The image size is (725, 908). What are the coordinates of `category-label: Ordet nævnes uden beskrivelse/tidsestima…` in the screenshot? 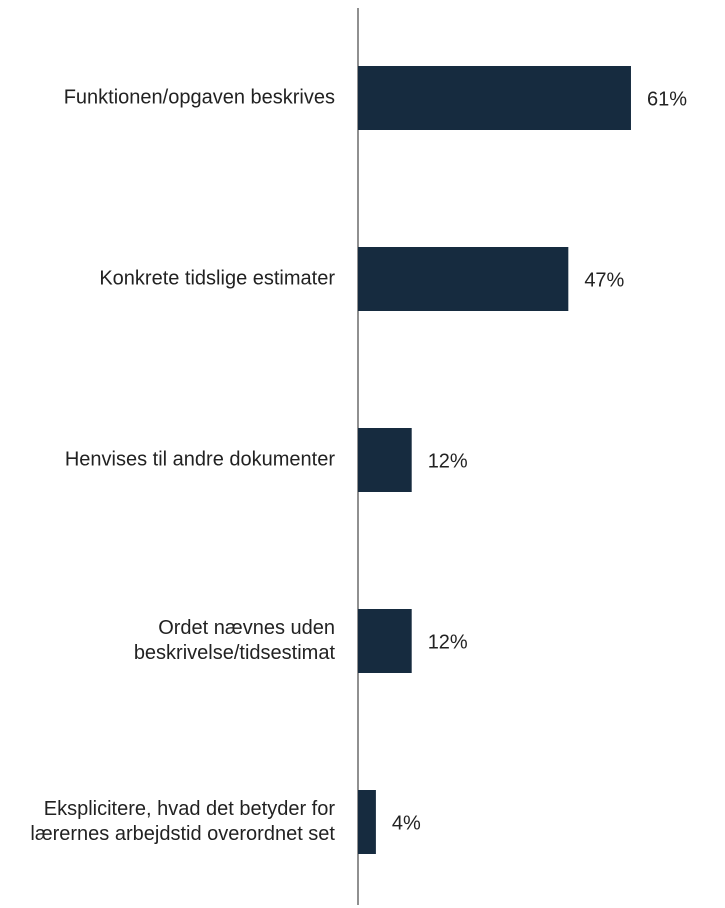 It's located at (234, 640).